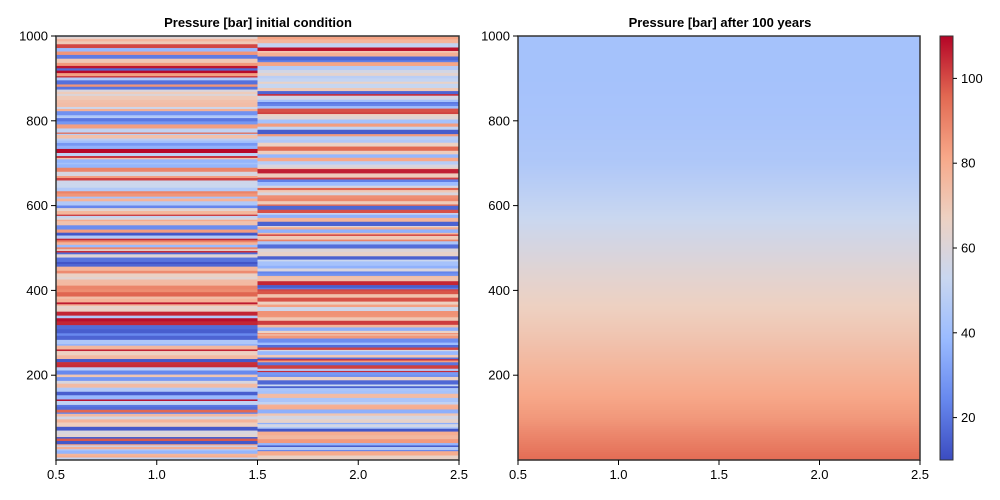  I want to click on right-y-tick-label: 800, so click(499, 120).